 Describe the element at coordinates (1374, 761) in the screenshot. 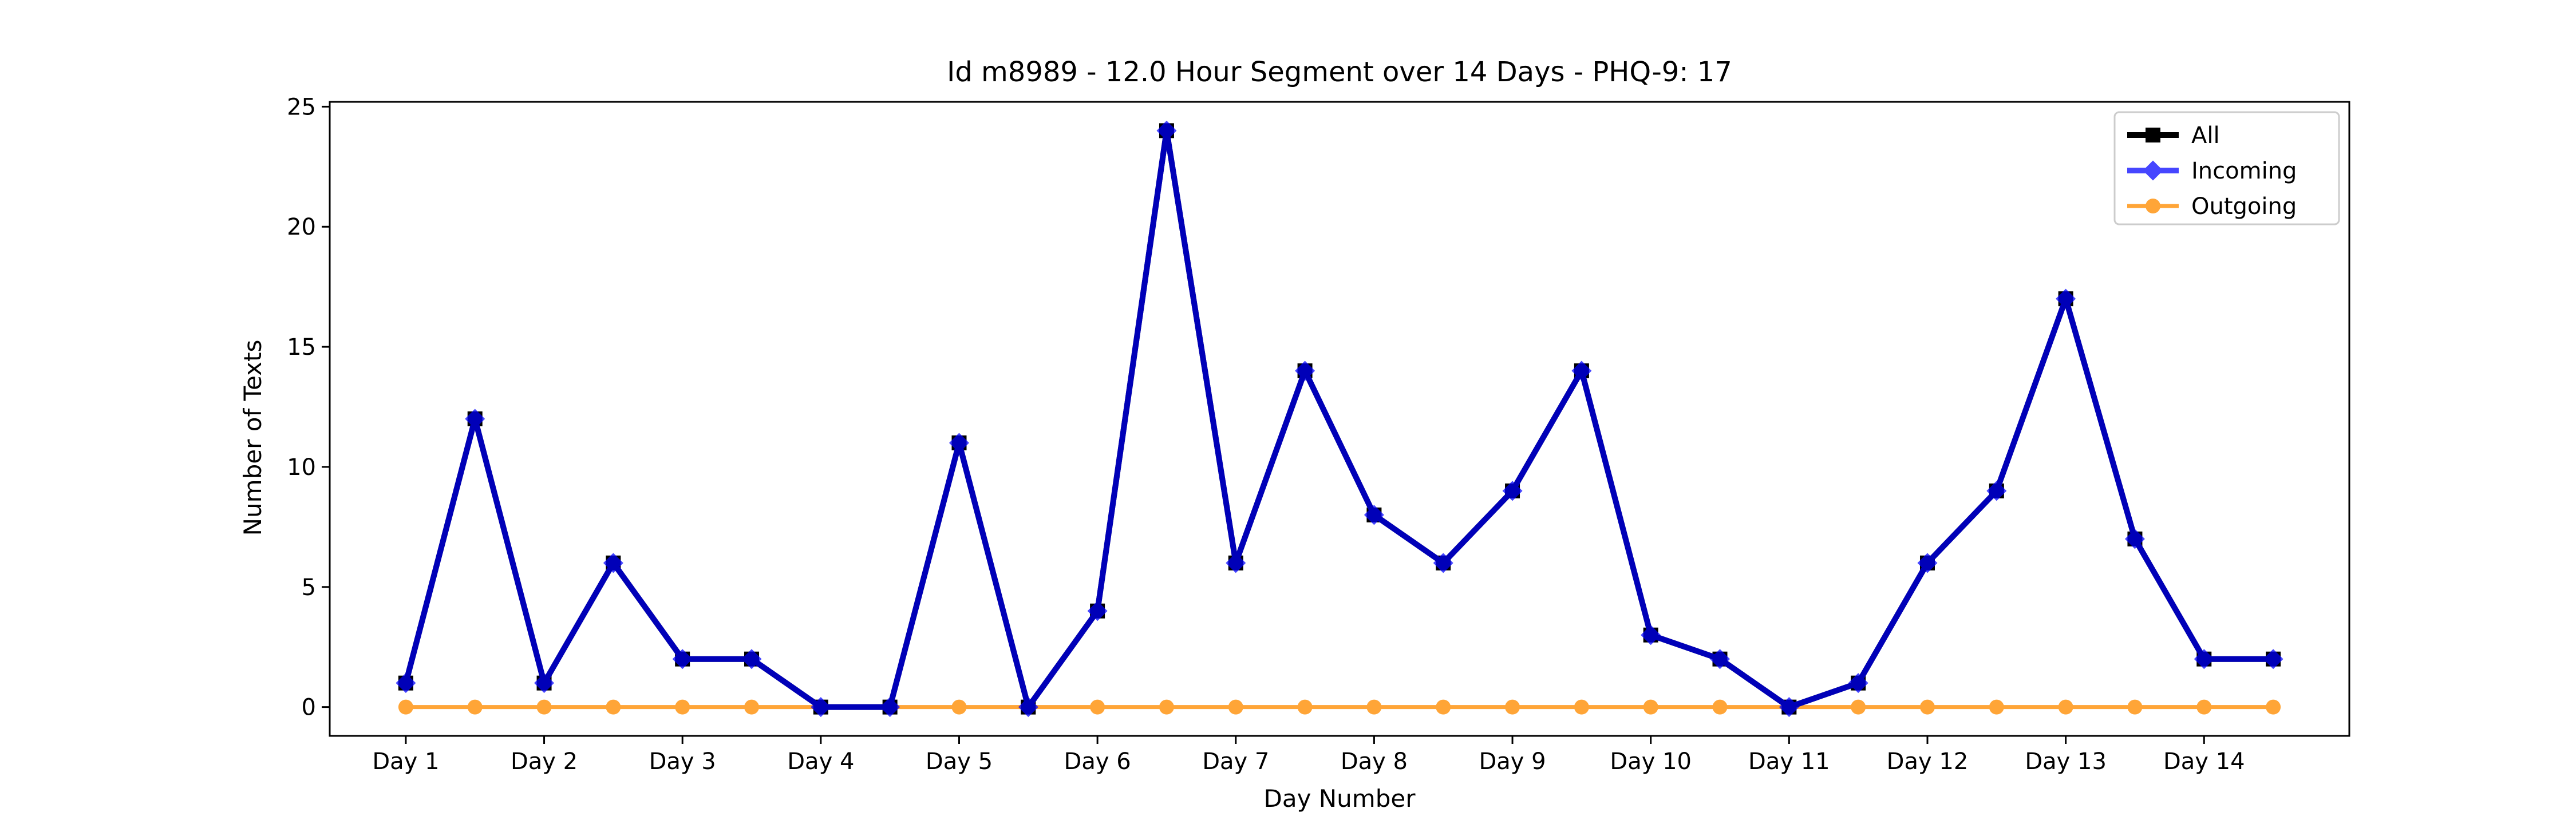

I see `x-tick-label: Day 8` at that location.